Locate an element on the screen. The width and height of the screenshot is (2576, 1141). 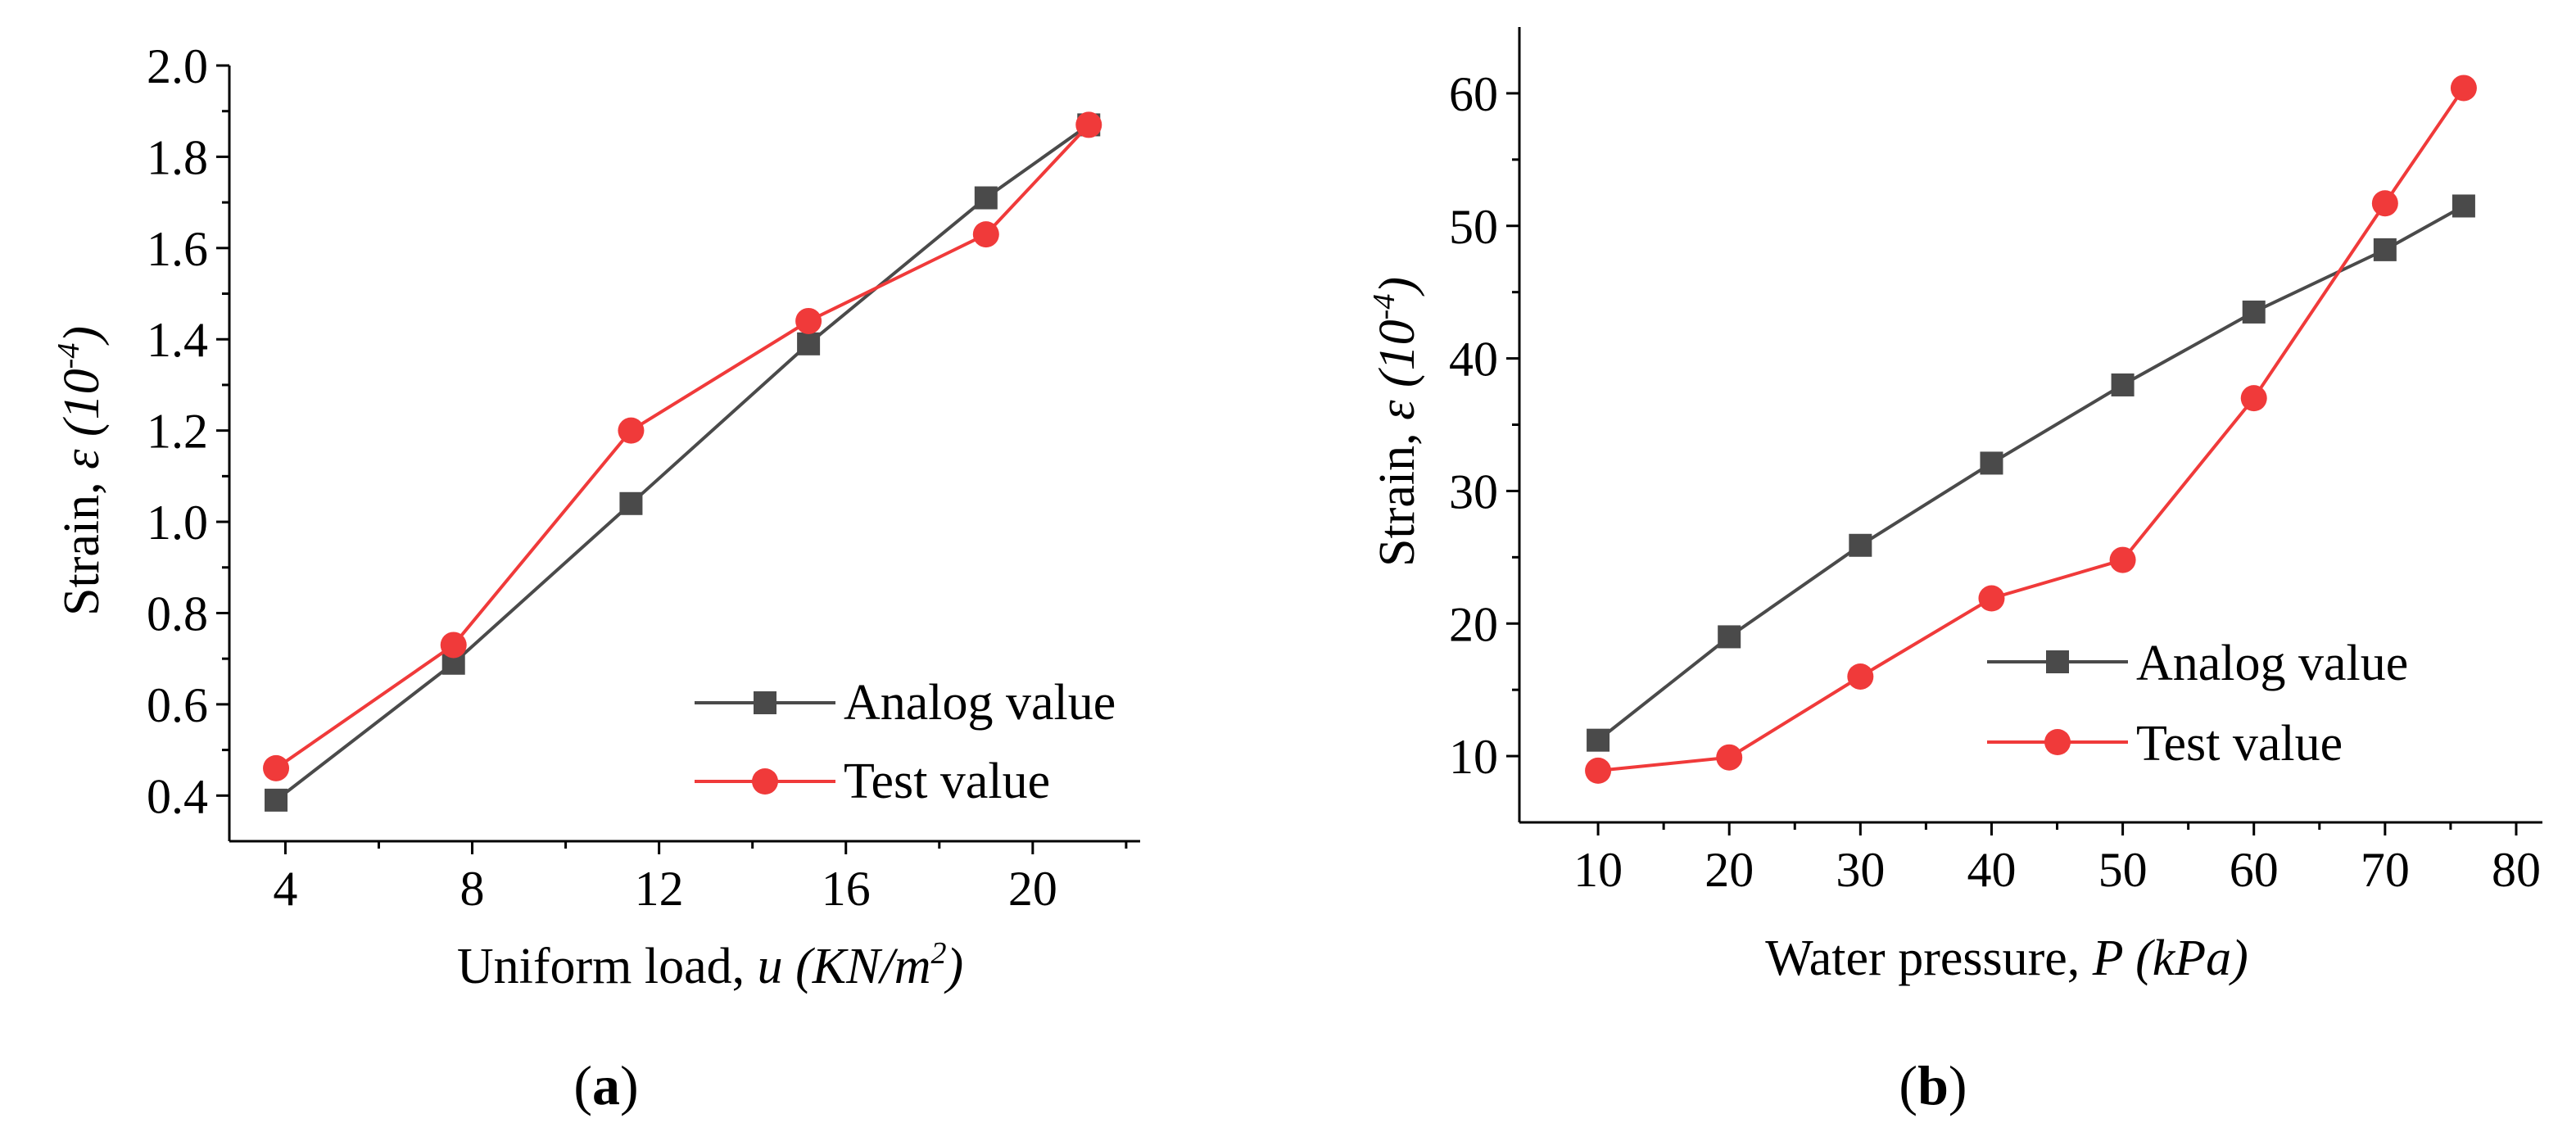
y-tick-label: 1.2 is located at coordinates (177, 432).